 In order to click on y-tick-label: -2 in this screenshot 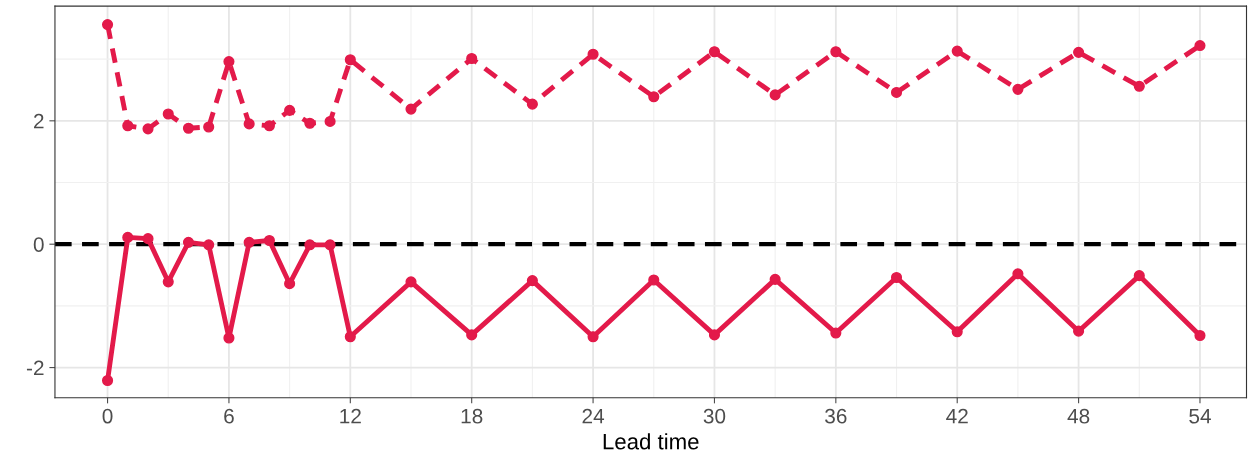, I will do `click(35, 368)`.